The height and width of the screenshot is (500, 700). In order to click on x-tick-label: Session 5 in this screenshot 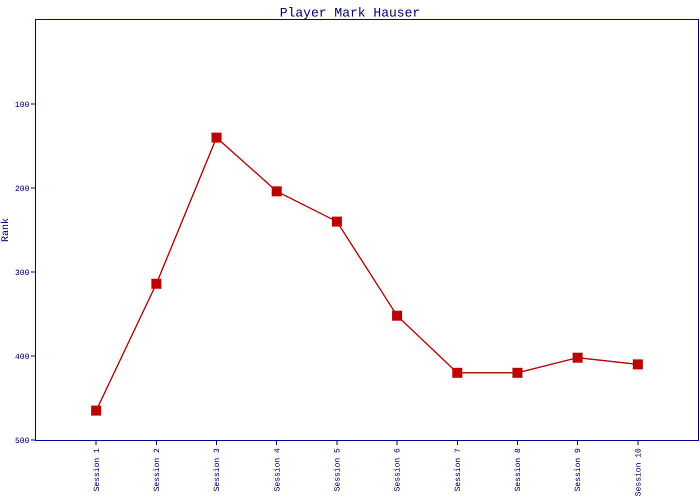, I will do `click(338, 470)`.